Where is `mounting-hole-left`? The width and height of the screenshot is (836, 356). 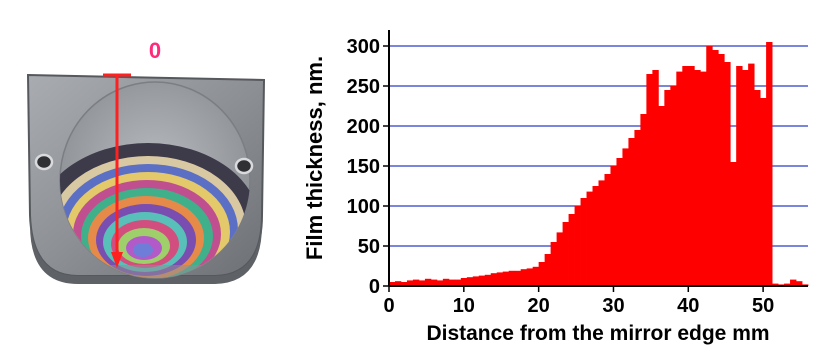
mounting-hole-left is located at coordinates (44, 162).